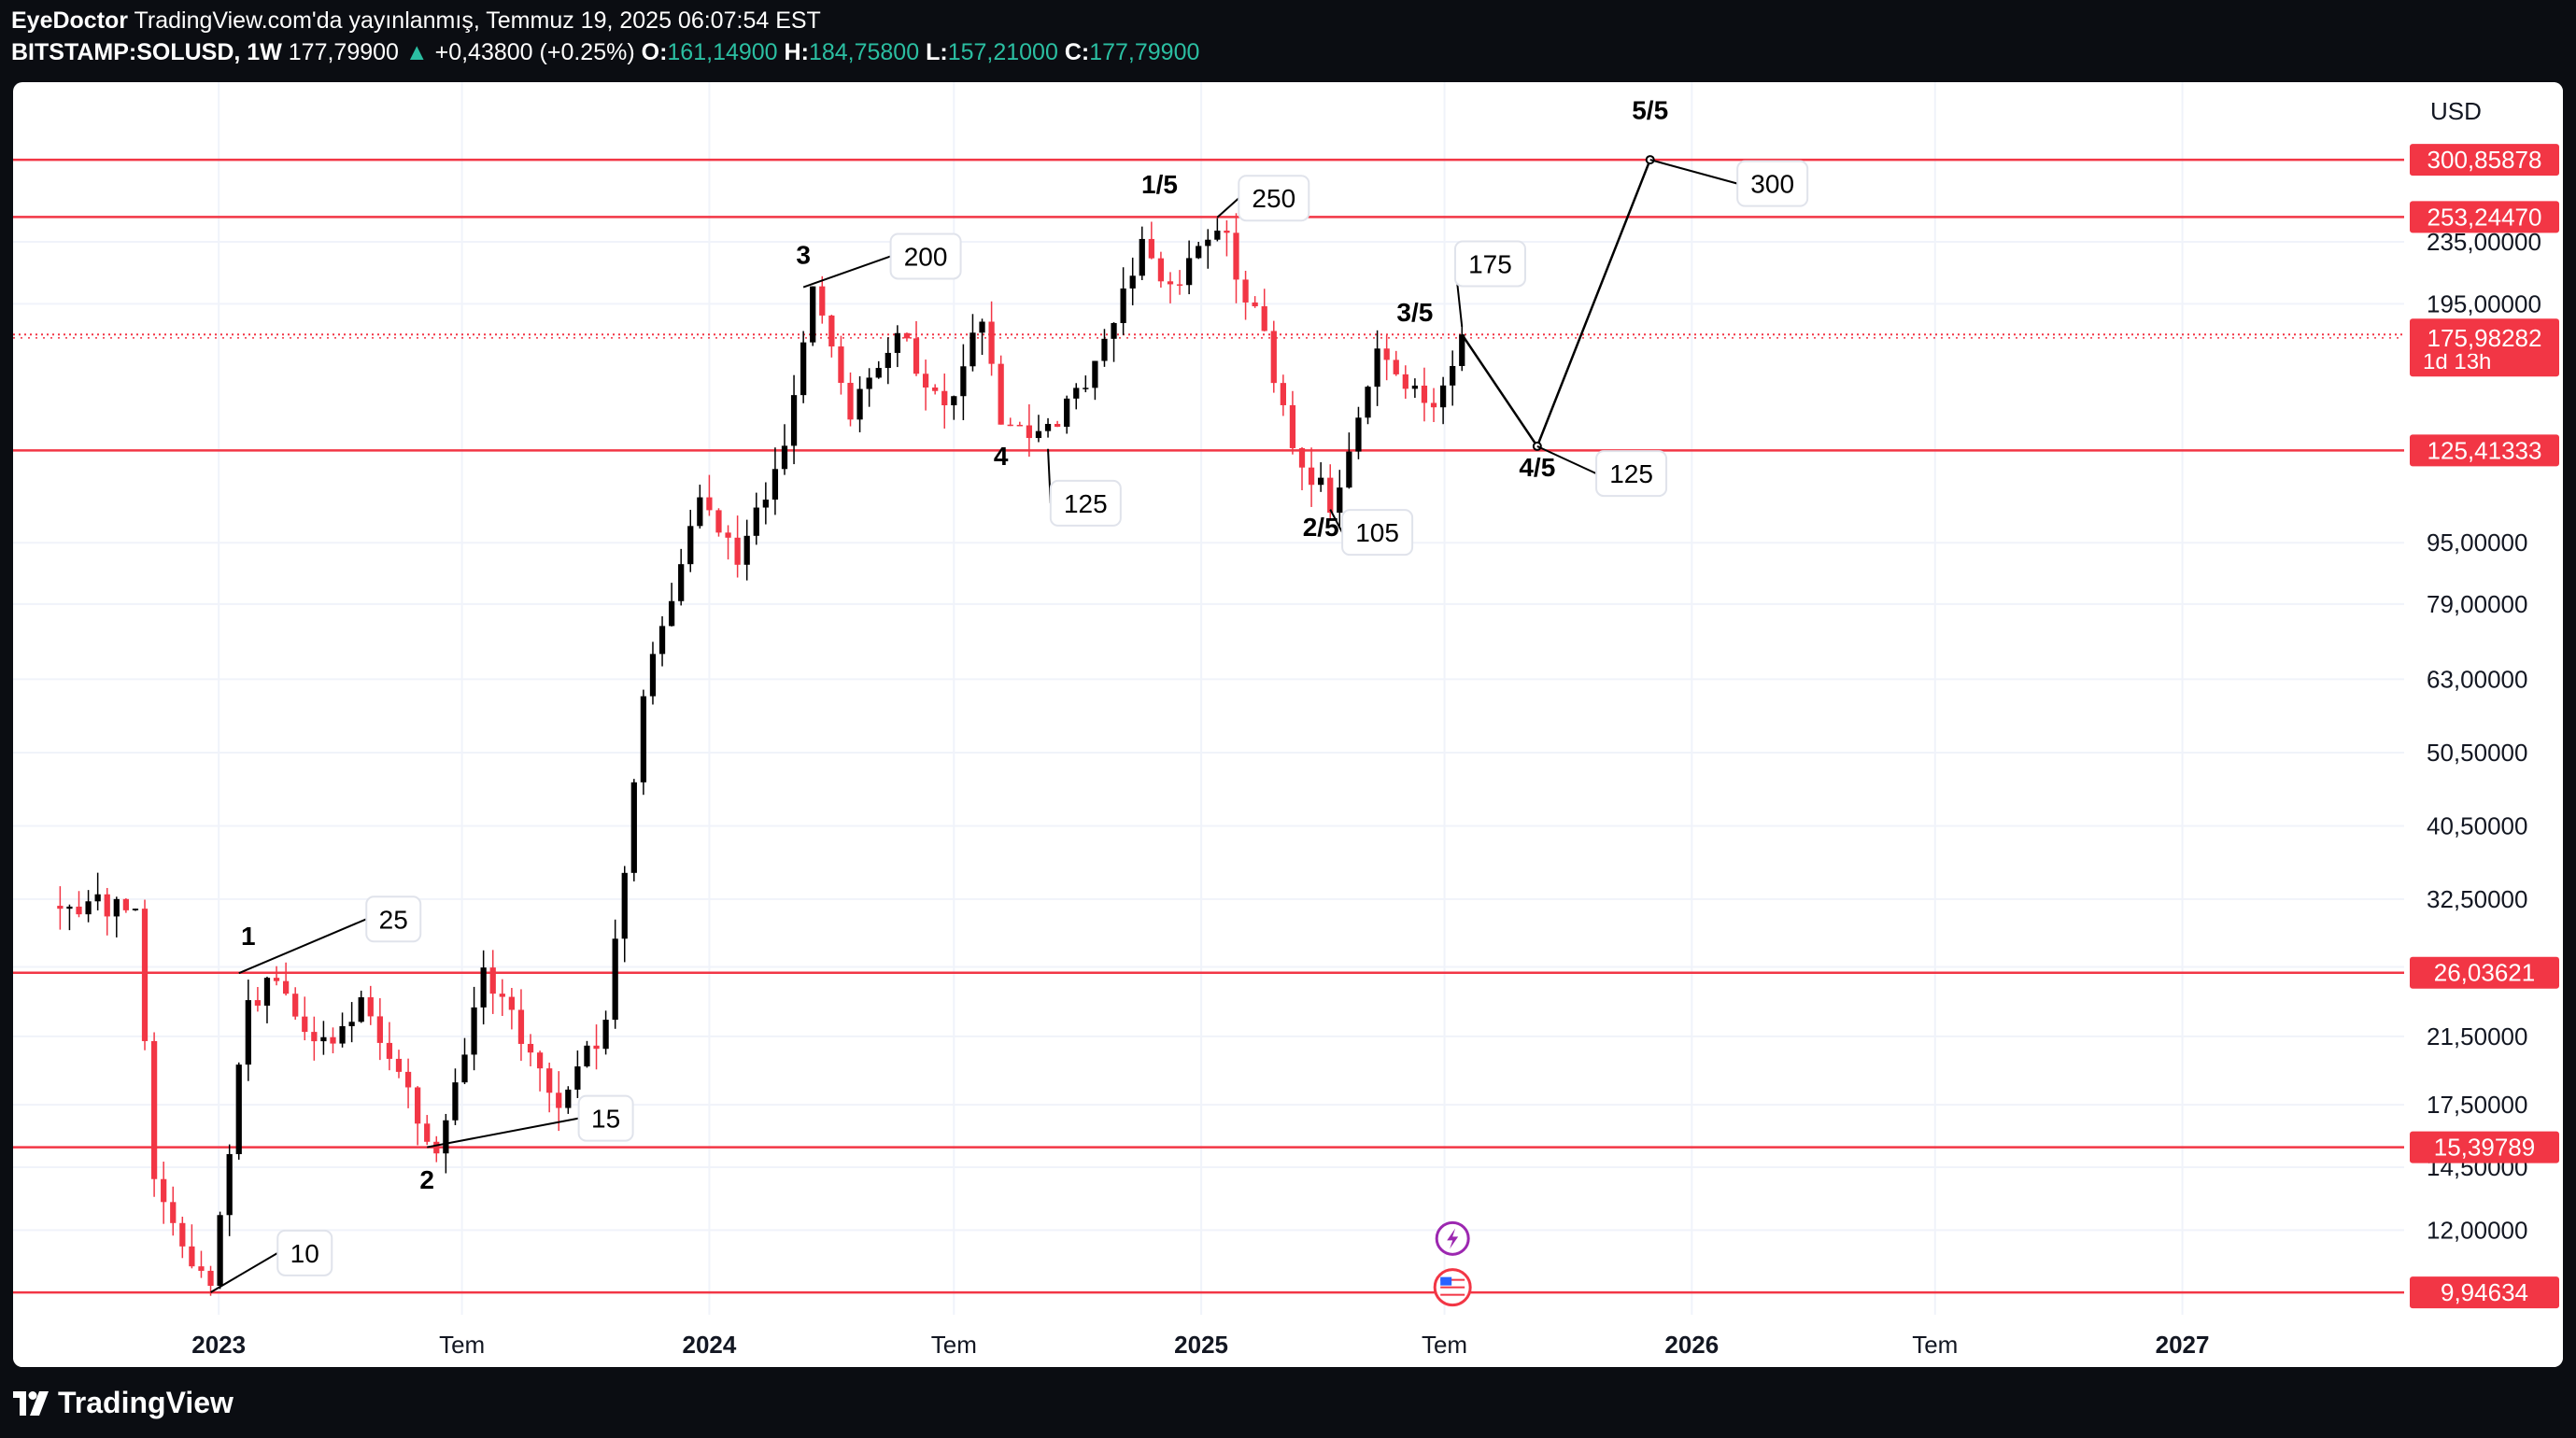 Image resolution: width=2576 pixels, height=1438 pixels. Describe the element at coordinates (248, 936) in the screenshot. I see `wave-label: 1` at that location.